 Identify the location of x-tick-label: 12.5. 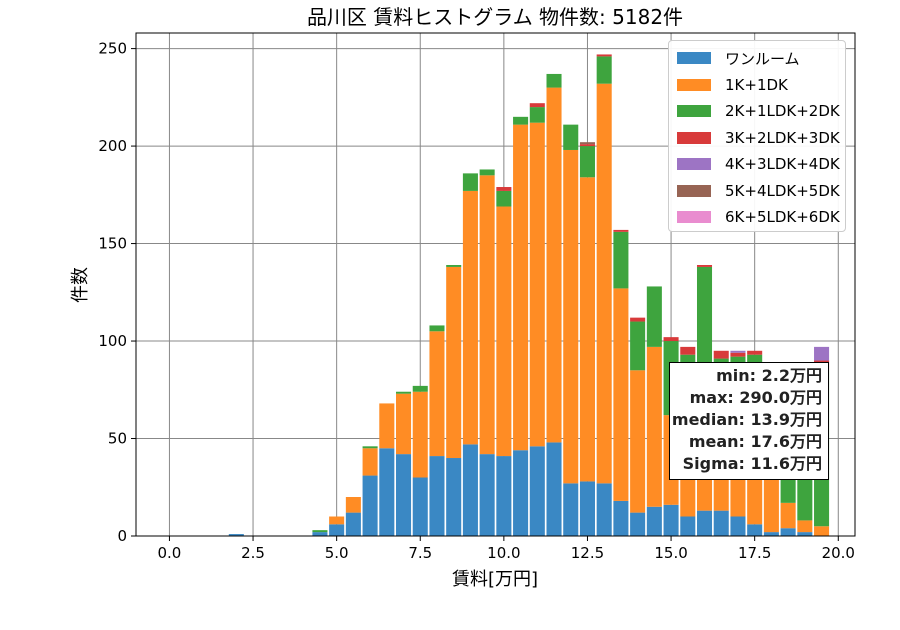
(587, 553).